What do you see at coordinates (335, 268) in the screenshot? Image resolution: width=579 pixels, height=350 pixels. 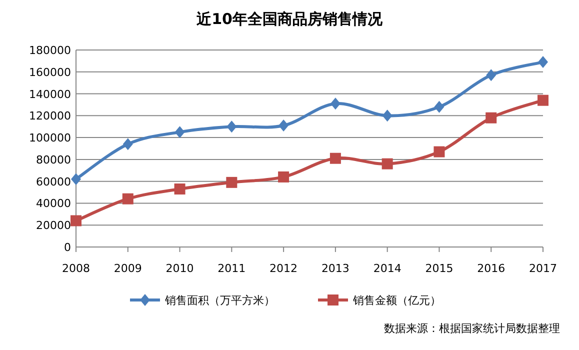 I see `x-tick-label: 2013` at bounding box center [335, 268].